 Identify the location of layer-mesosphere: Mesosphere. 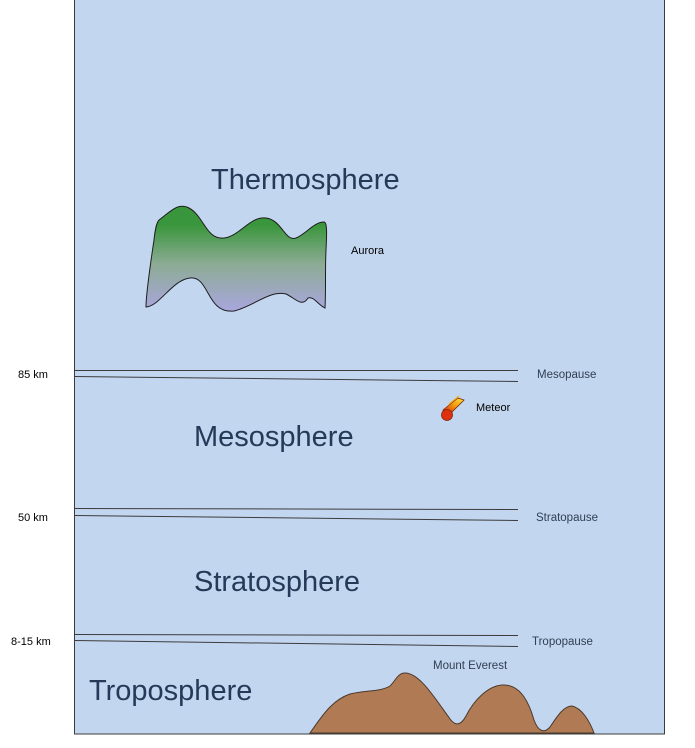
(274, 437).